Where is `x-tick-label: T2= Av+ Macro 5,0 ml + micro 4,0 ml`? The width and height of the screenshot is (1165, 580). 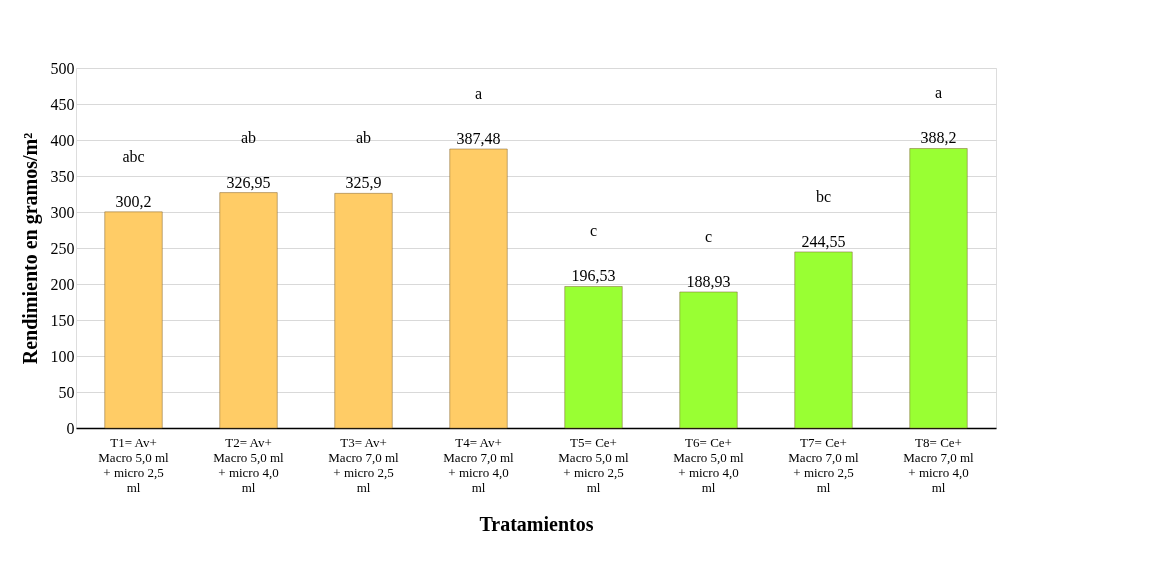
x-tick-label: T2= Av+ Macro 5,0 ml + micro 4,0 ml is located at coordinates (249, 464).